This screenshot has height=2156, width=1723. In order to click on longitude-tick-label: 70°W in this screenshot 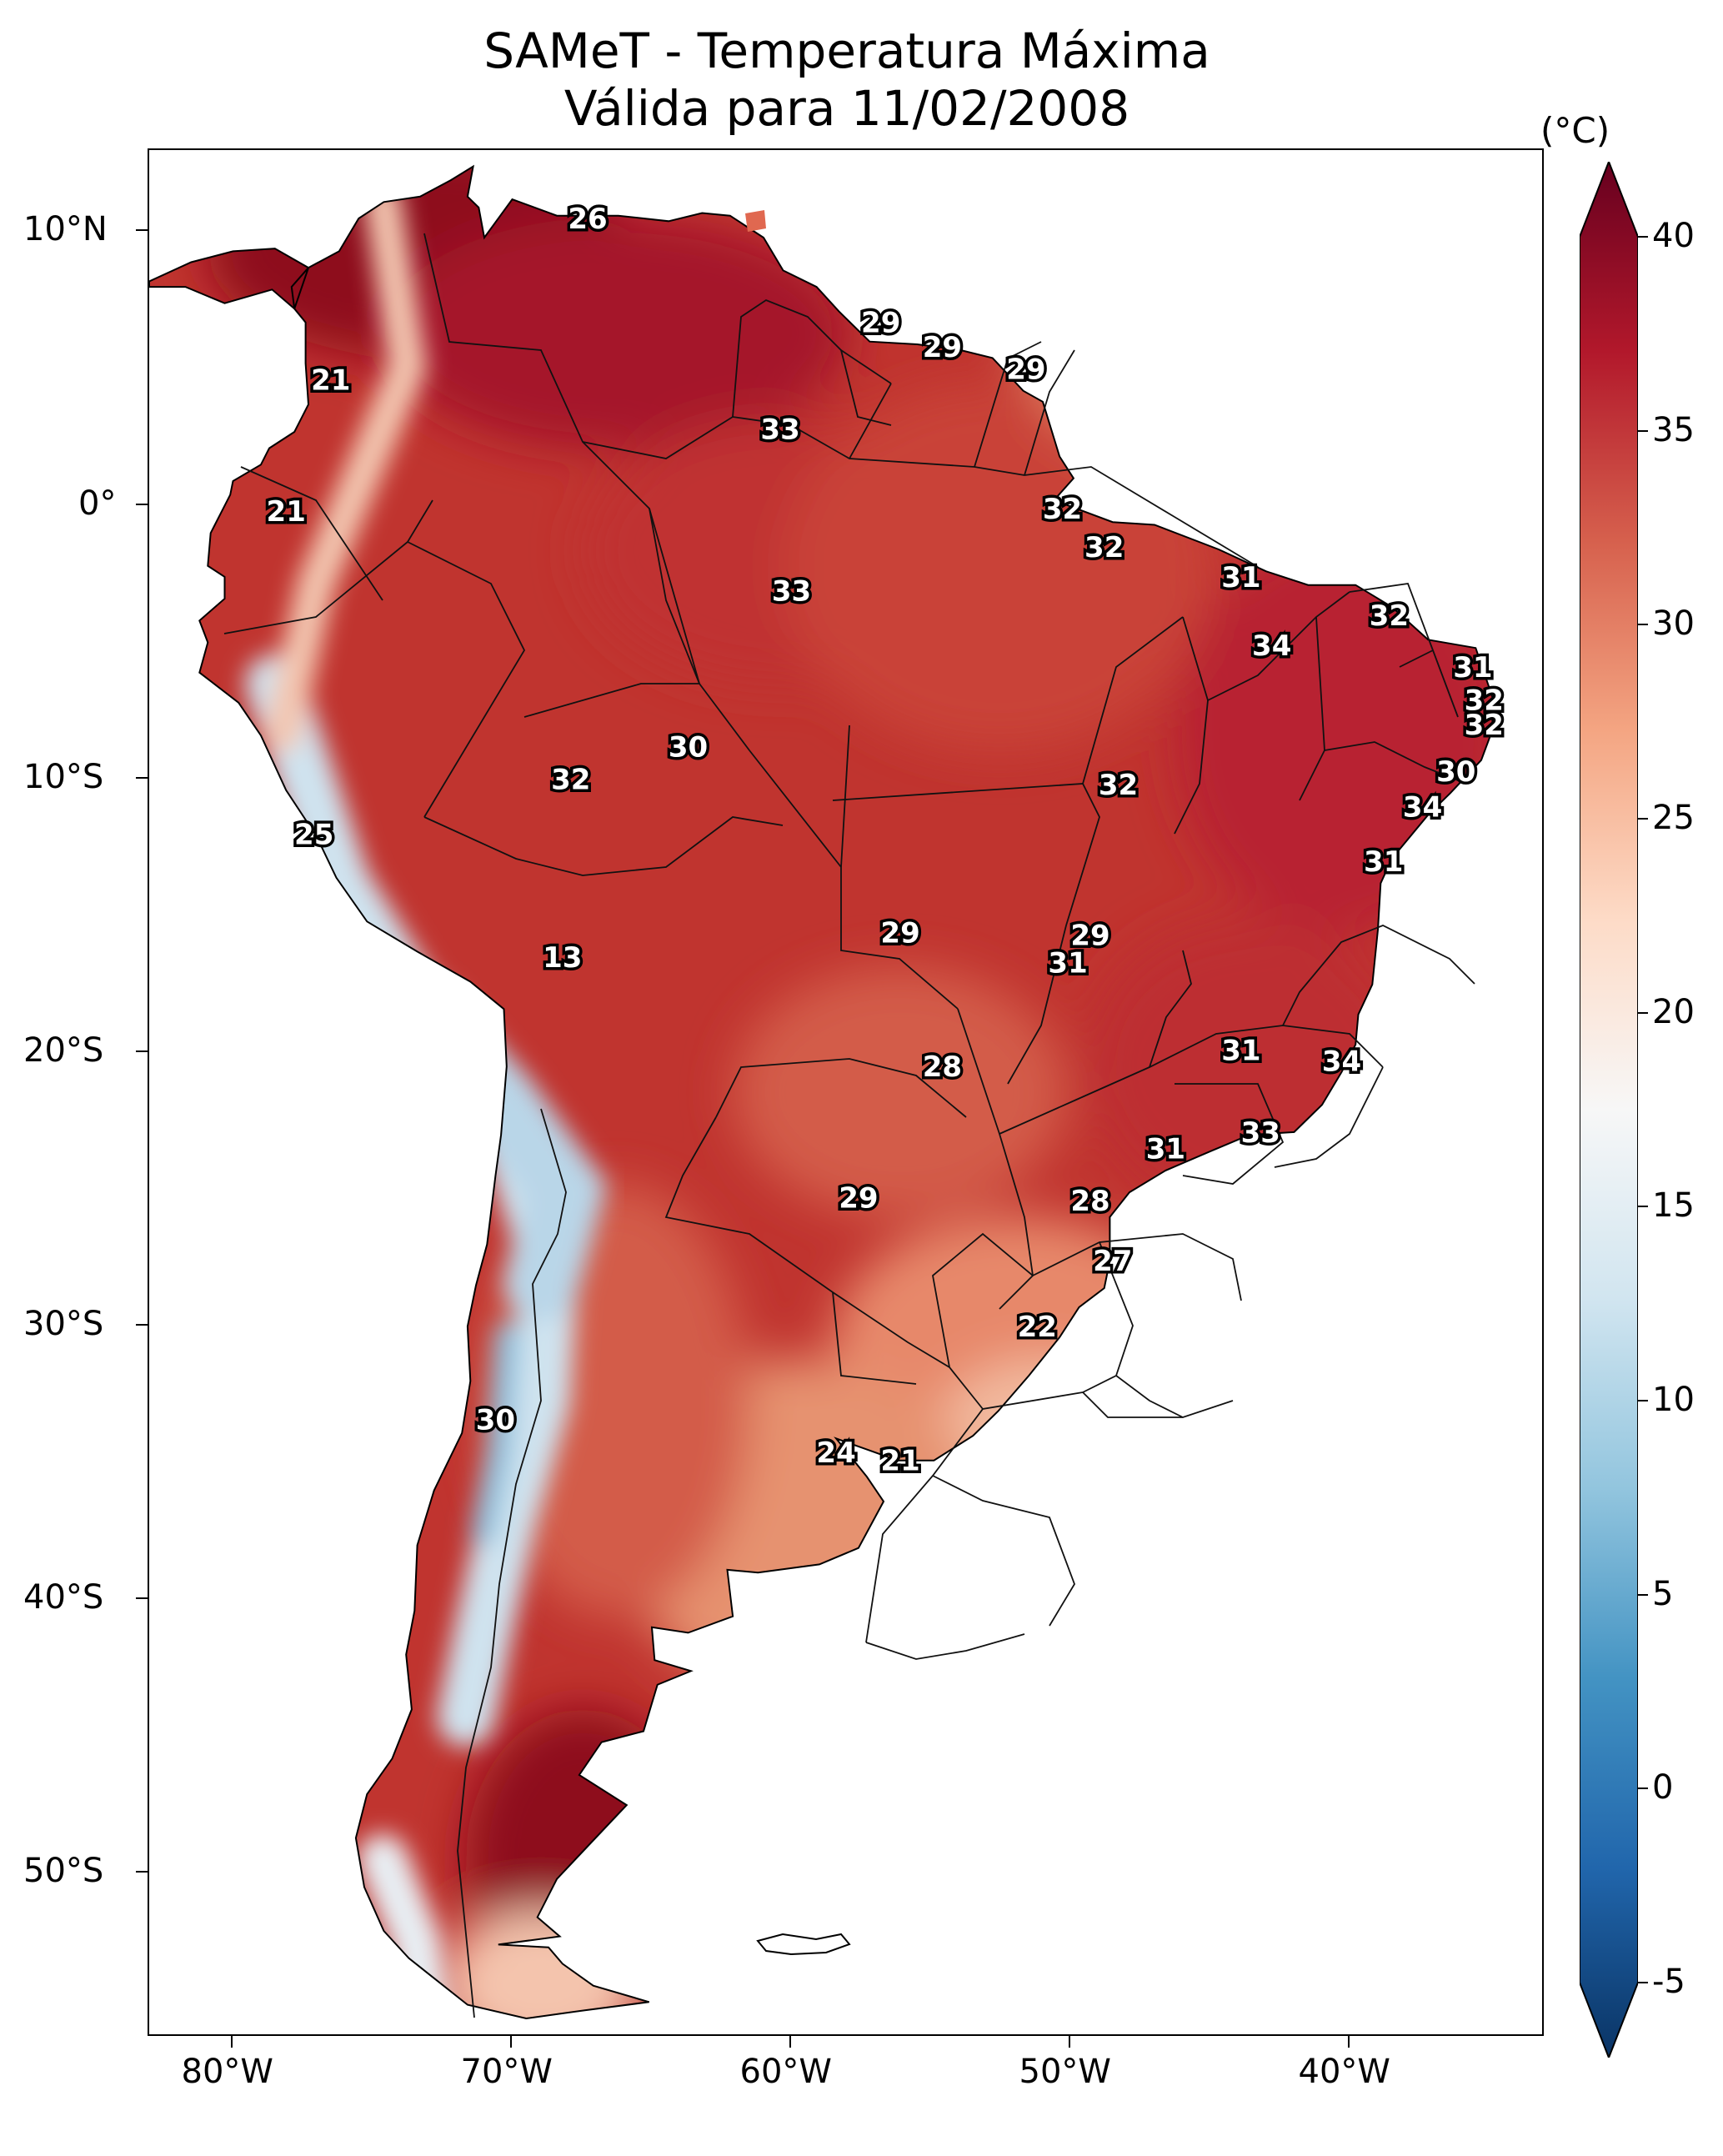, I will do `click(507, 2072)`.